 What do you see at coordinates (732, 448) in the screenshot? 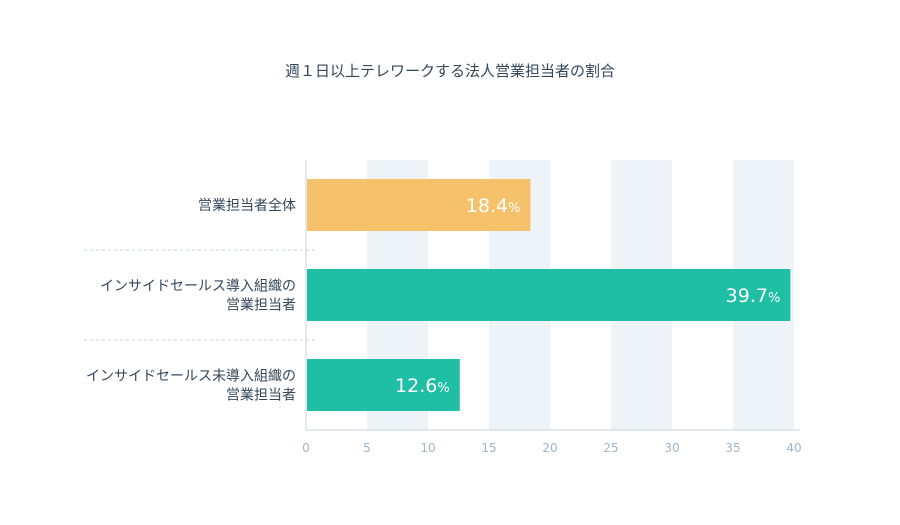
I see `x-tick-label: 35` at bounding box center [732, 448].